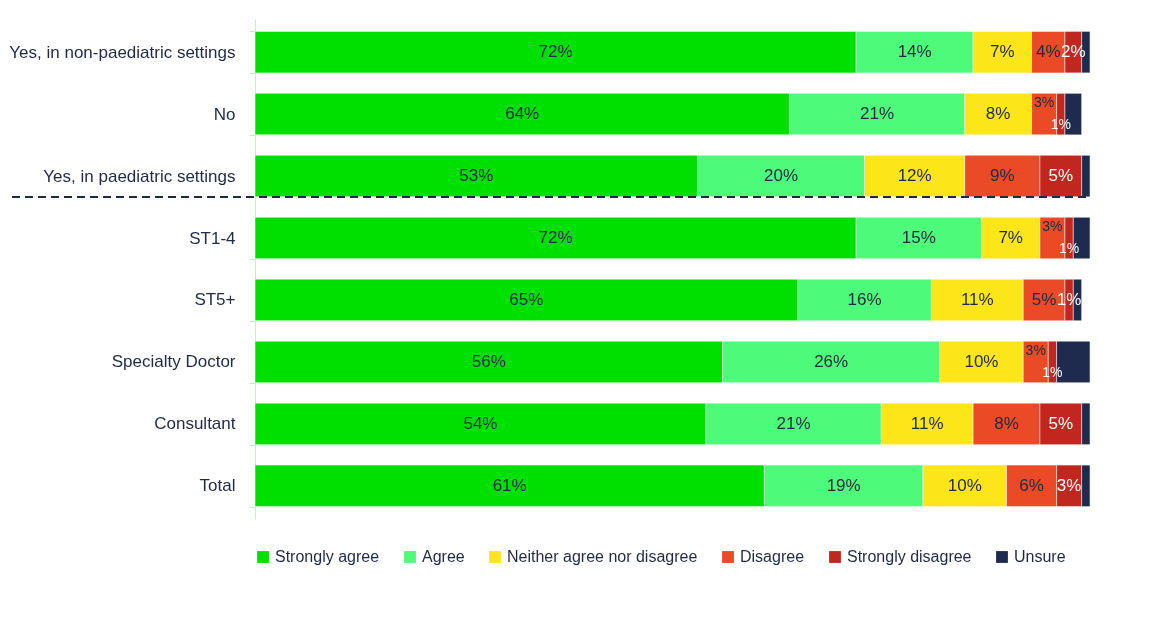 The width and height of the screenshot is (1174, 626). What do you see at coordinates (918, 238) in the screenshot?
I see `data-label: 15%` at bounding box center [918, 238].